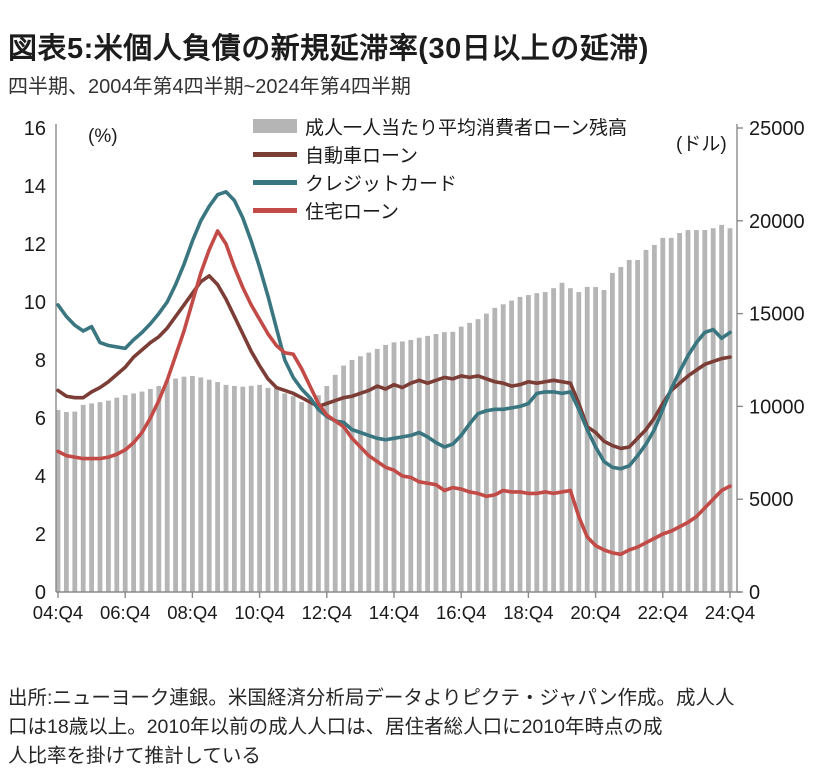  What do you see at coordinates (440, 154) in the screenshot?
I see `legend-item-auto-loan: 自動車ローン` at bounding box center [440, 154].